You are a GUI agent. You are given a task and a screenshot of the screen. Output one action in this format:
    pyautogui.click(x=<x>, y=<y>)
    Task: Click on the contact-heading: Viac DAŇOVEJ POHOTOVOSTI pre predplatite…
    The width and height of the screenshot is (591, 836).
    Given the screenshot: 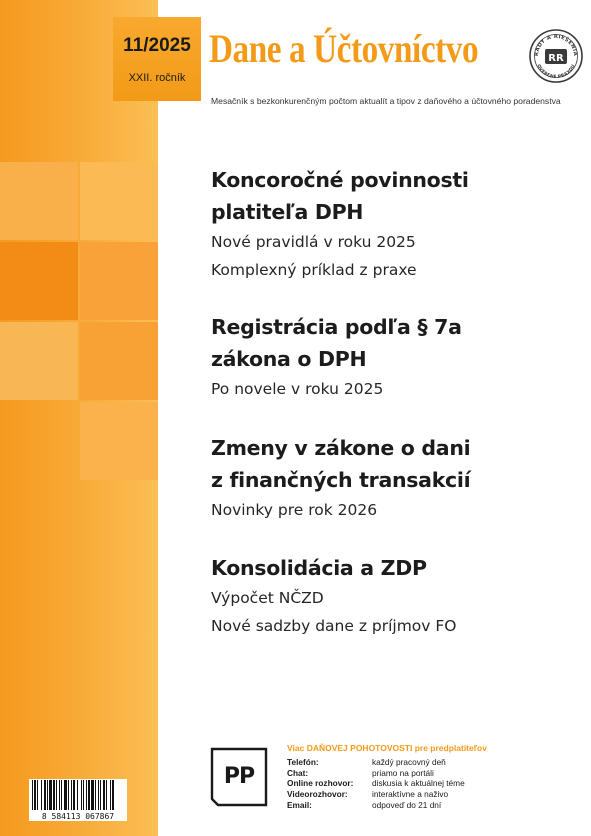 What is the action you would take?
    pyautogui.click(x=387, y=748)
    